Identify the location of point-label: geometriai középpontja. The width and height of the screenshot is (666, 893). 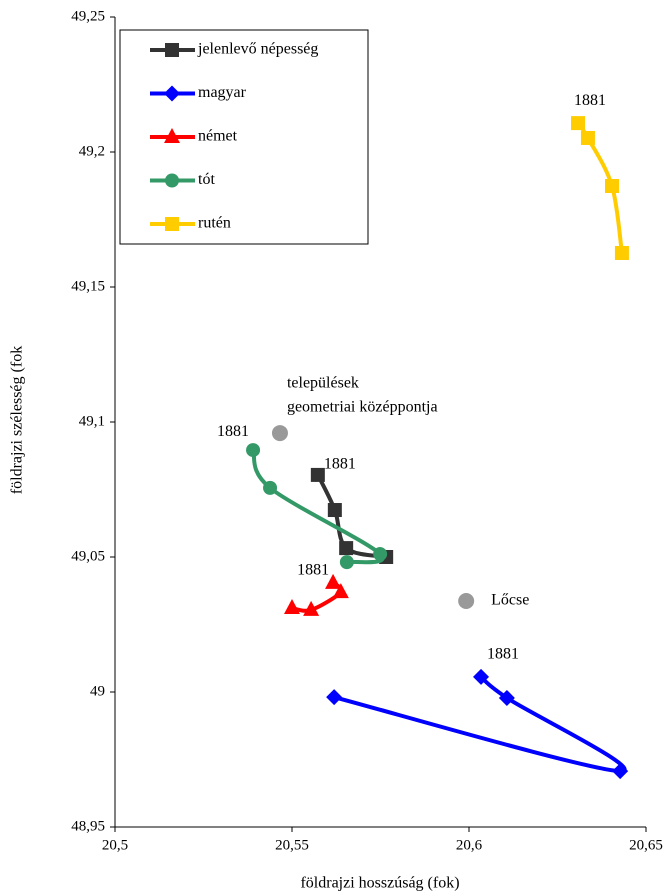
(362, 407).